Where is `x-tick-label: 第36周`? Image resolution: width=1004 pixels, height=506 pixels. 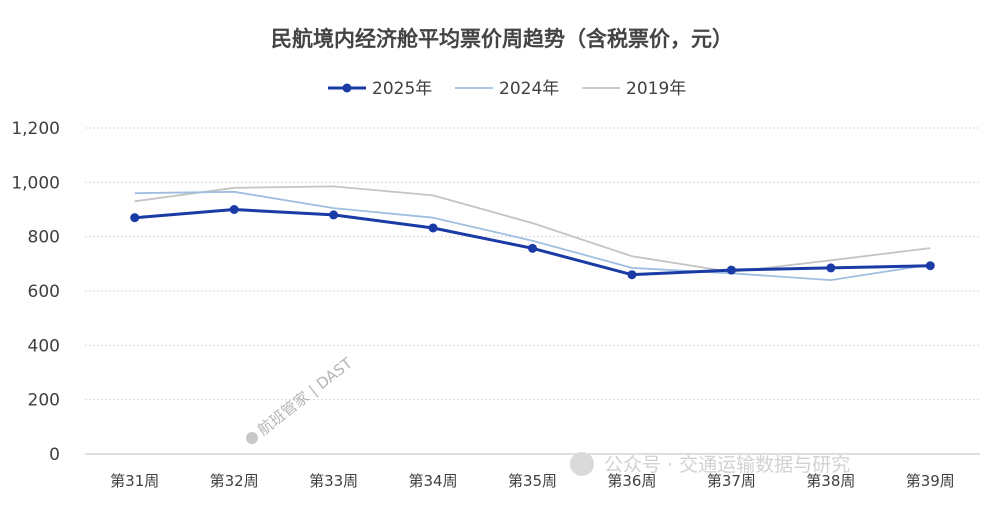
x-tick-label: 第36周 is located at coordinates (631, 481).